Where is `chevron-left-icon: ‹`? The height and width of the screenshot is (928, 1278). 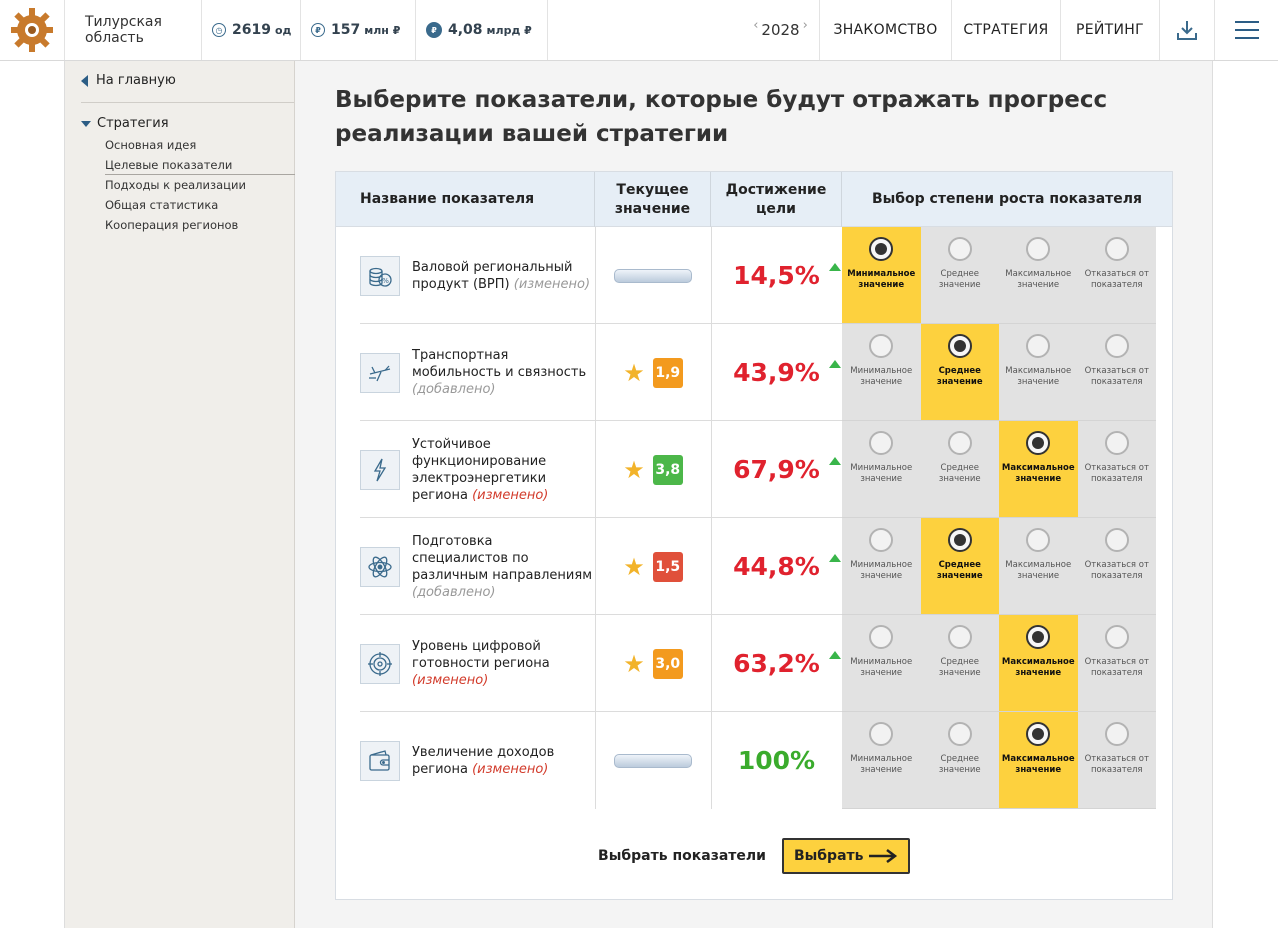 chevron-left-icon: ‹ is located at coordinates (756, 25).